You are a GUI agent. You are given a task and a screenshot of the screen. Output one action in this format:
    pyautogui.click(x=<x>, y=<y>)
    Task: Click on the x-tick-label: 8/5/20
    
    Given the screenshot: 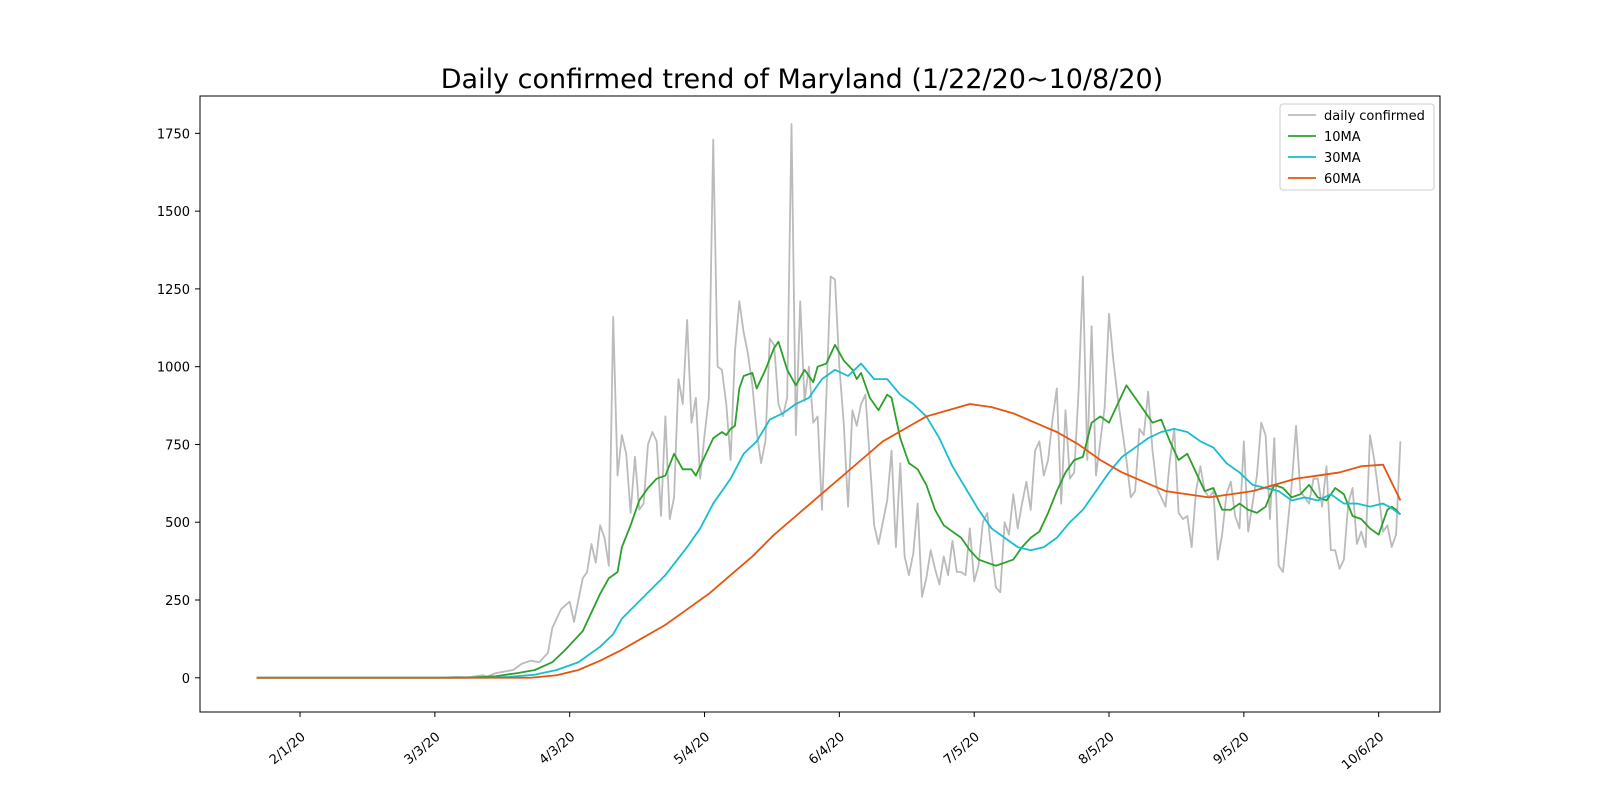 What is the action you would take?
    pyautogui.click(x=1097, y=749)
    